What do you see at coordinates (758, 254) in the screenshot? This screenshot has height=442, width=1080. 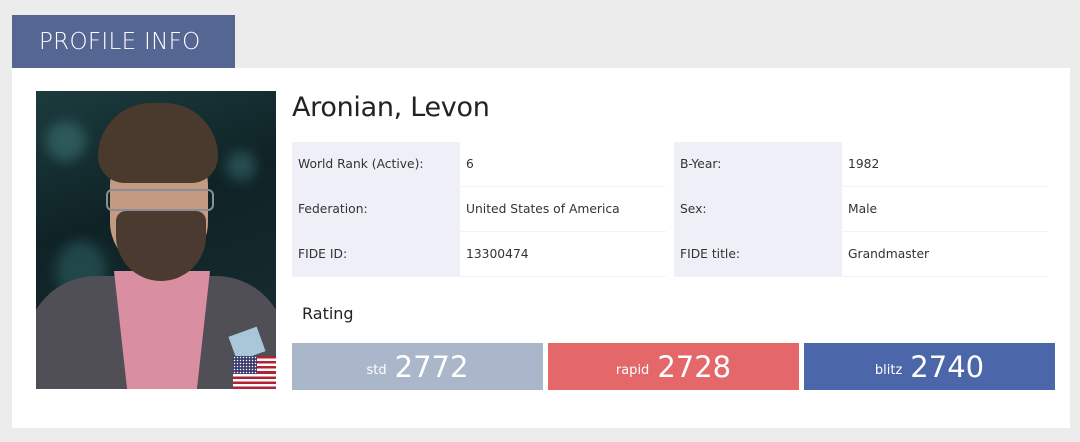 I see `info-label: FIDE title:` at bounding box center [758, 254].